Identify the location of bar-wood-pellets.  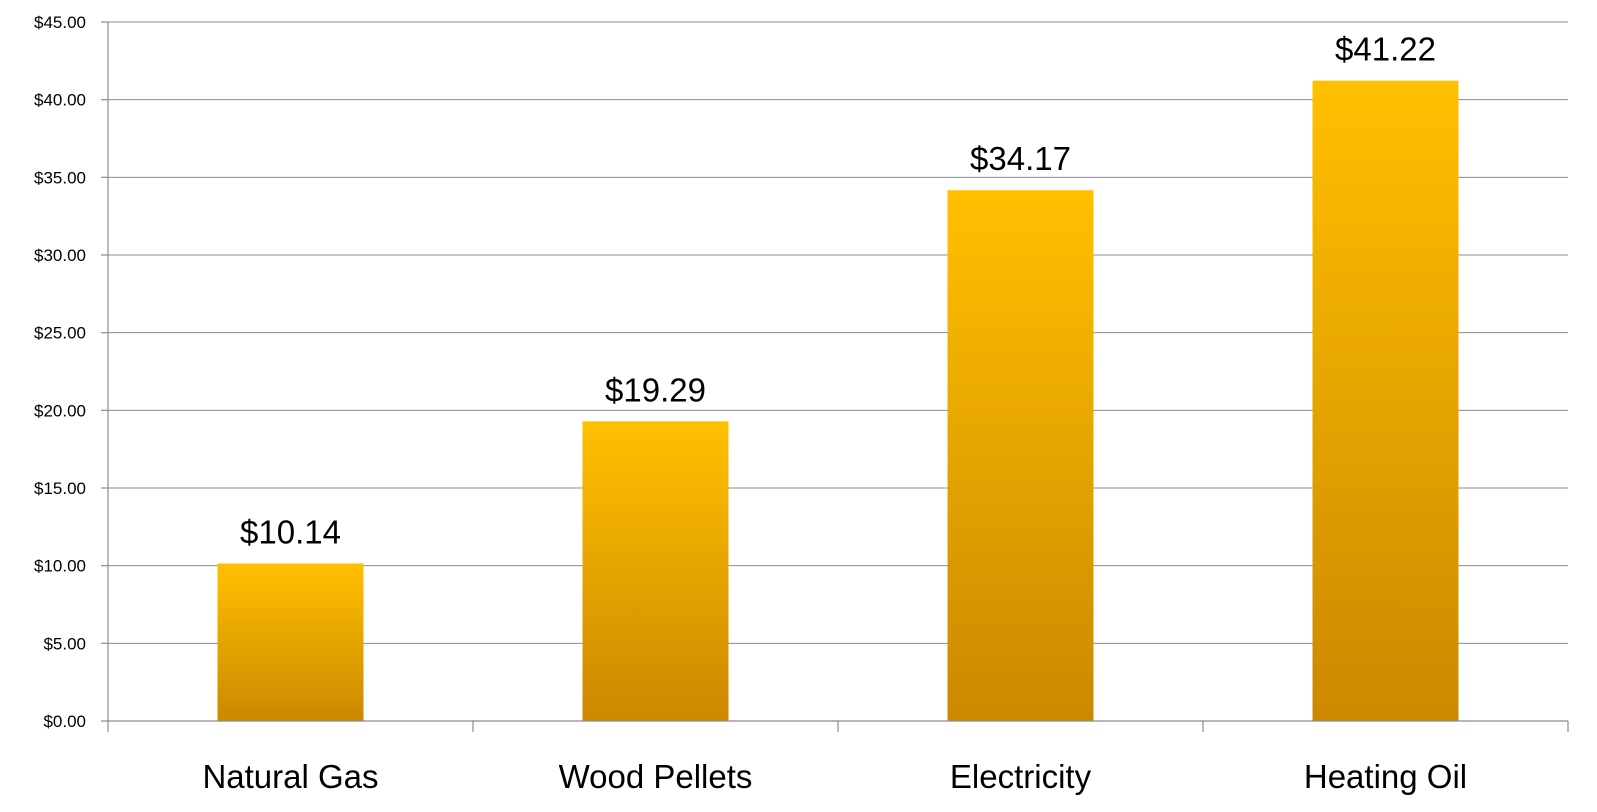
(655, 571).